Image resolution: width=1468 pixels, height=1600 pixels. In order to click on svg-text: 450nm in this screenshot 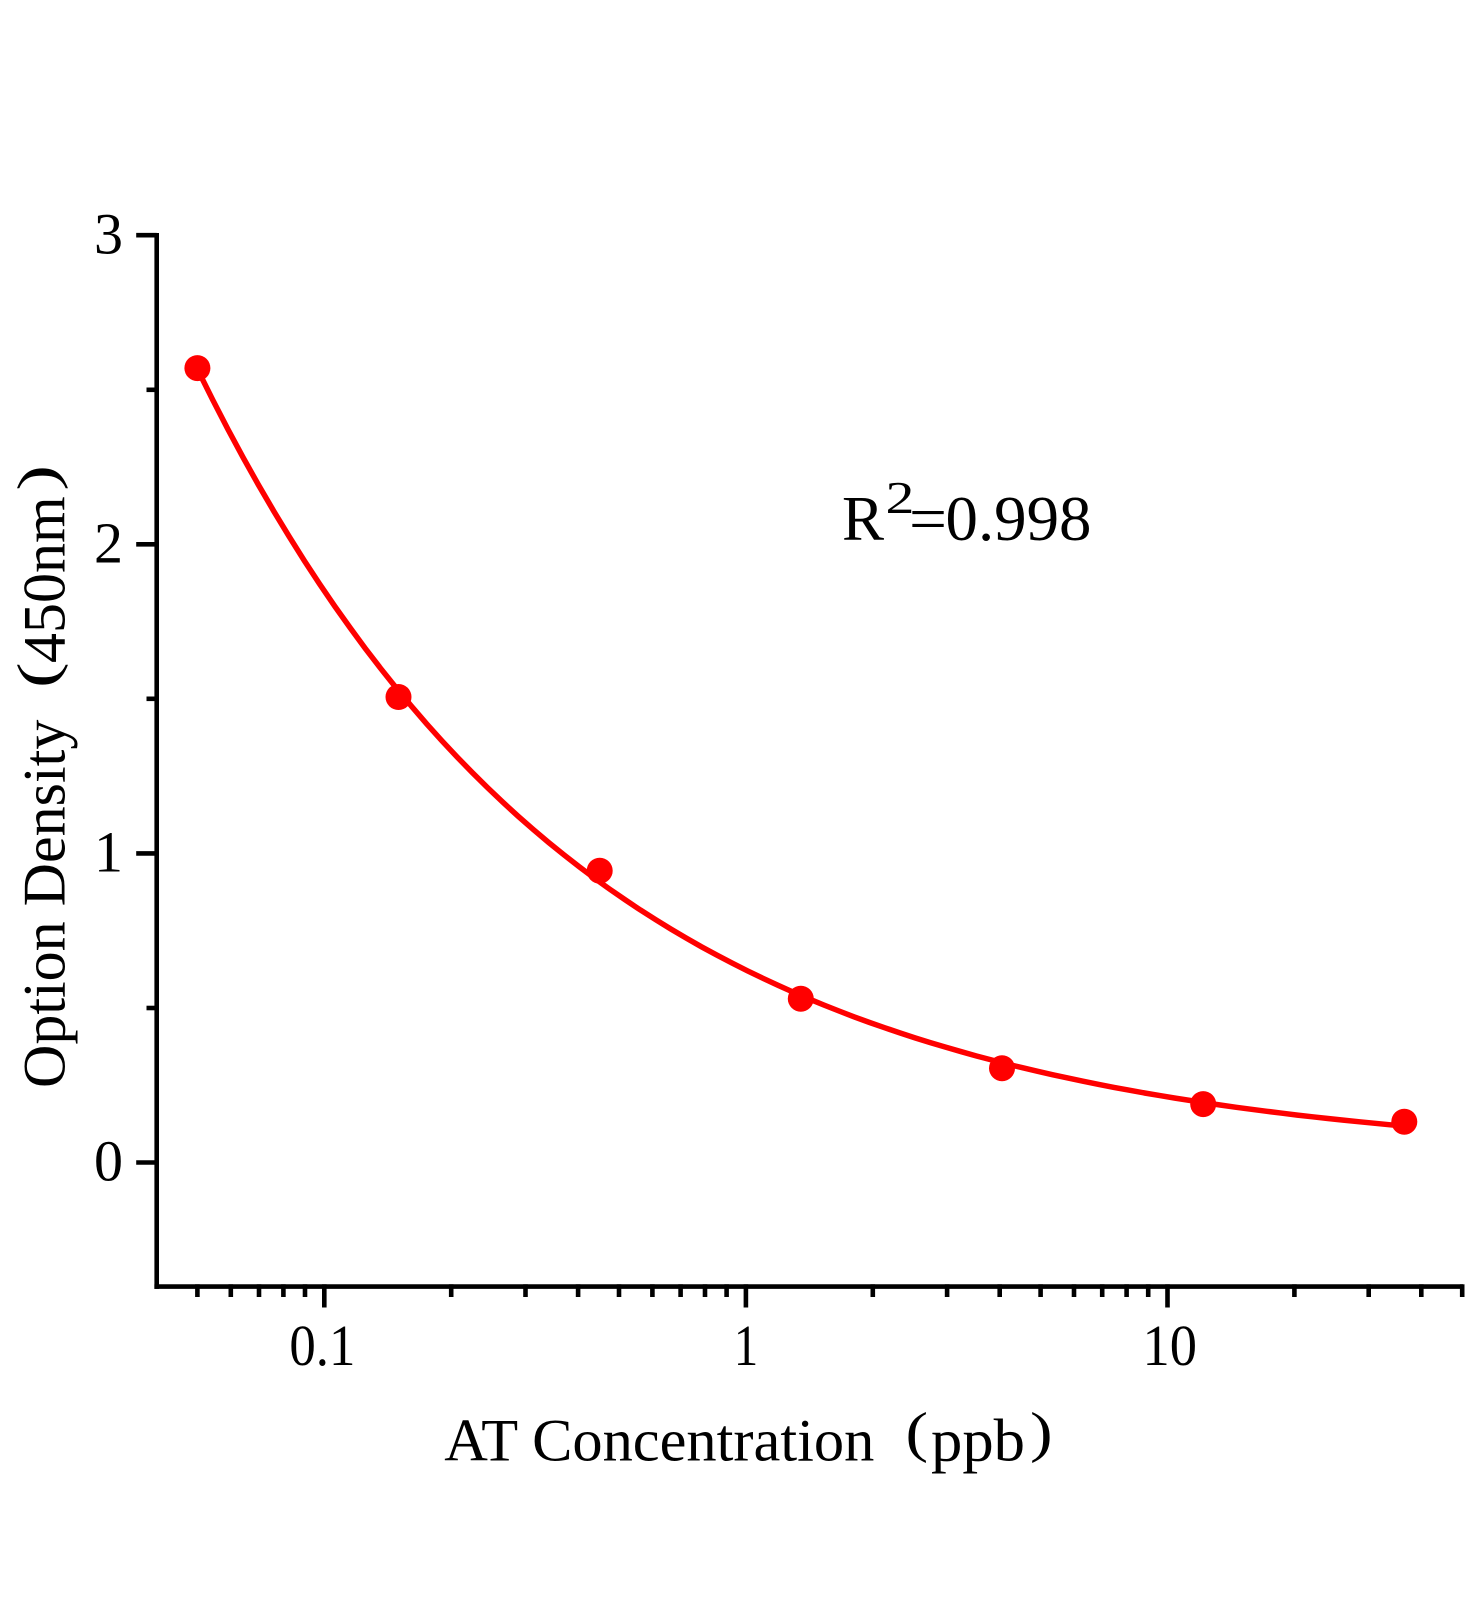, I will do `click(45, 579)`.